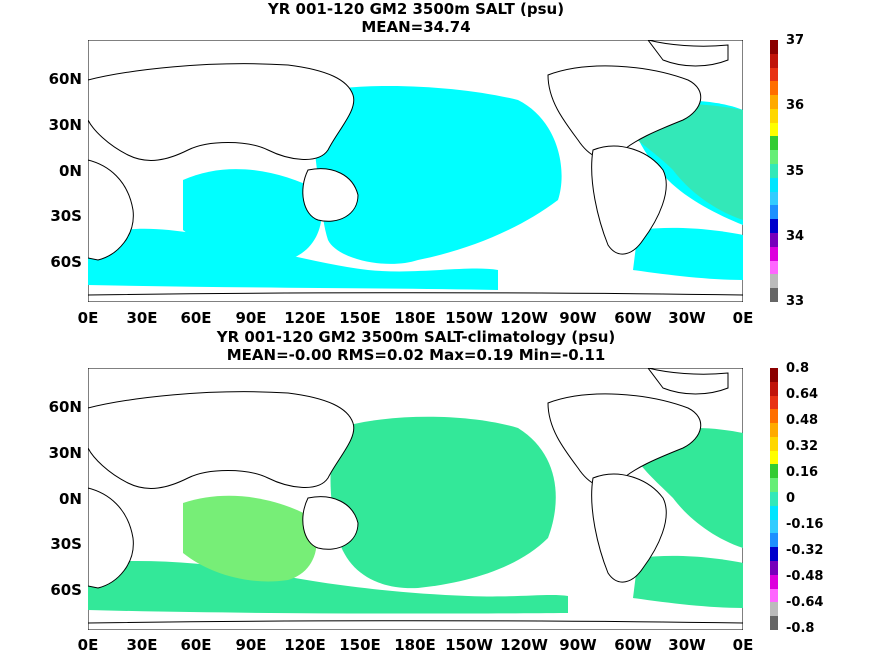 The height and width of the screenshot is (656, 875). I want to click on panel2-subtitle: MEAN=-0.00 RMS=0.02 Max=0.19 Min=-0.11, so click(416, 355).